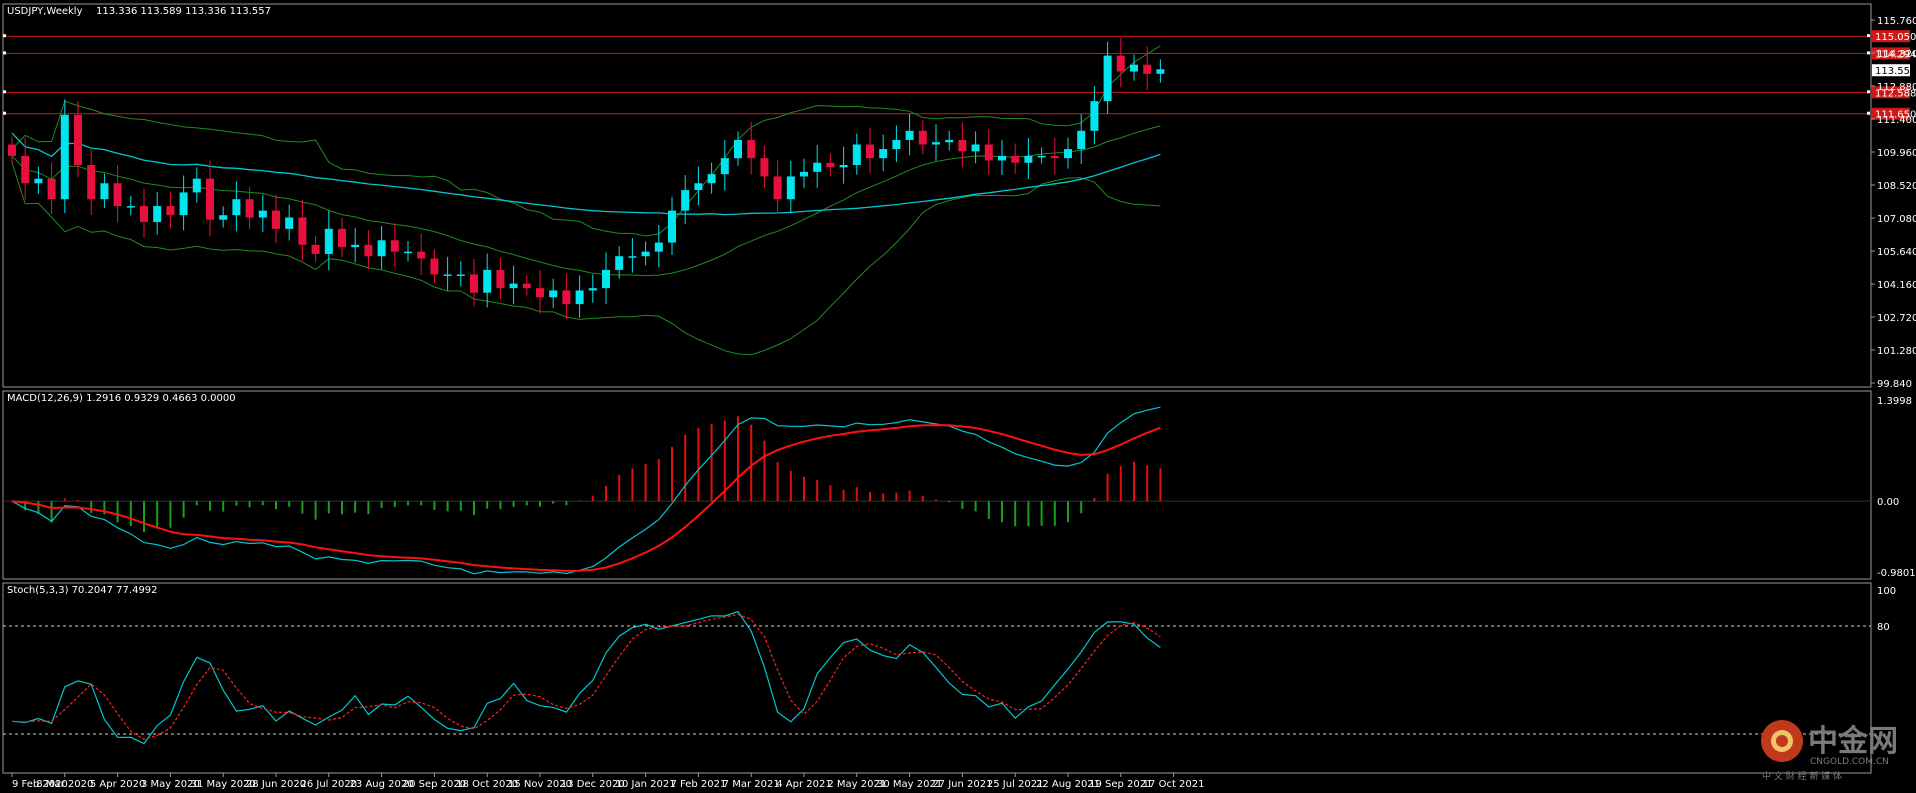  What do you see at coordinates (803, 784) in the screenshot?
I see `time-axis-label: 4 Apr 2021` at bounding box center [803, 784].